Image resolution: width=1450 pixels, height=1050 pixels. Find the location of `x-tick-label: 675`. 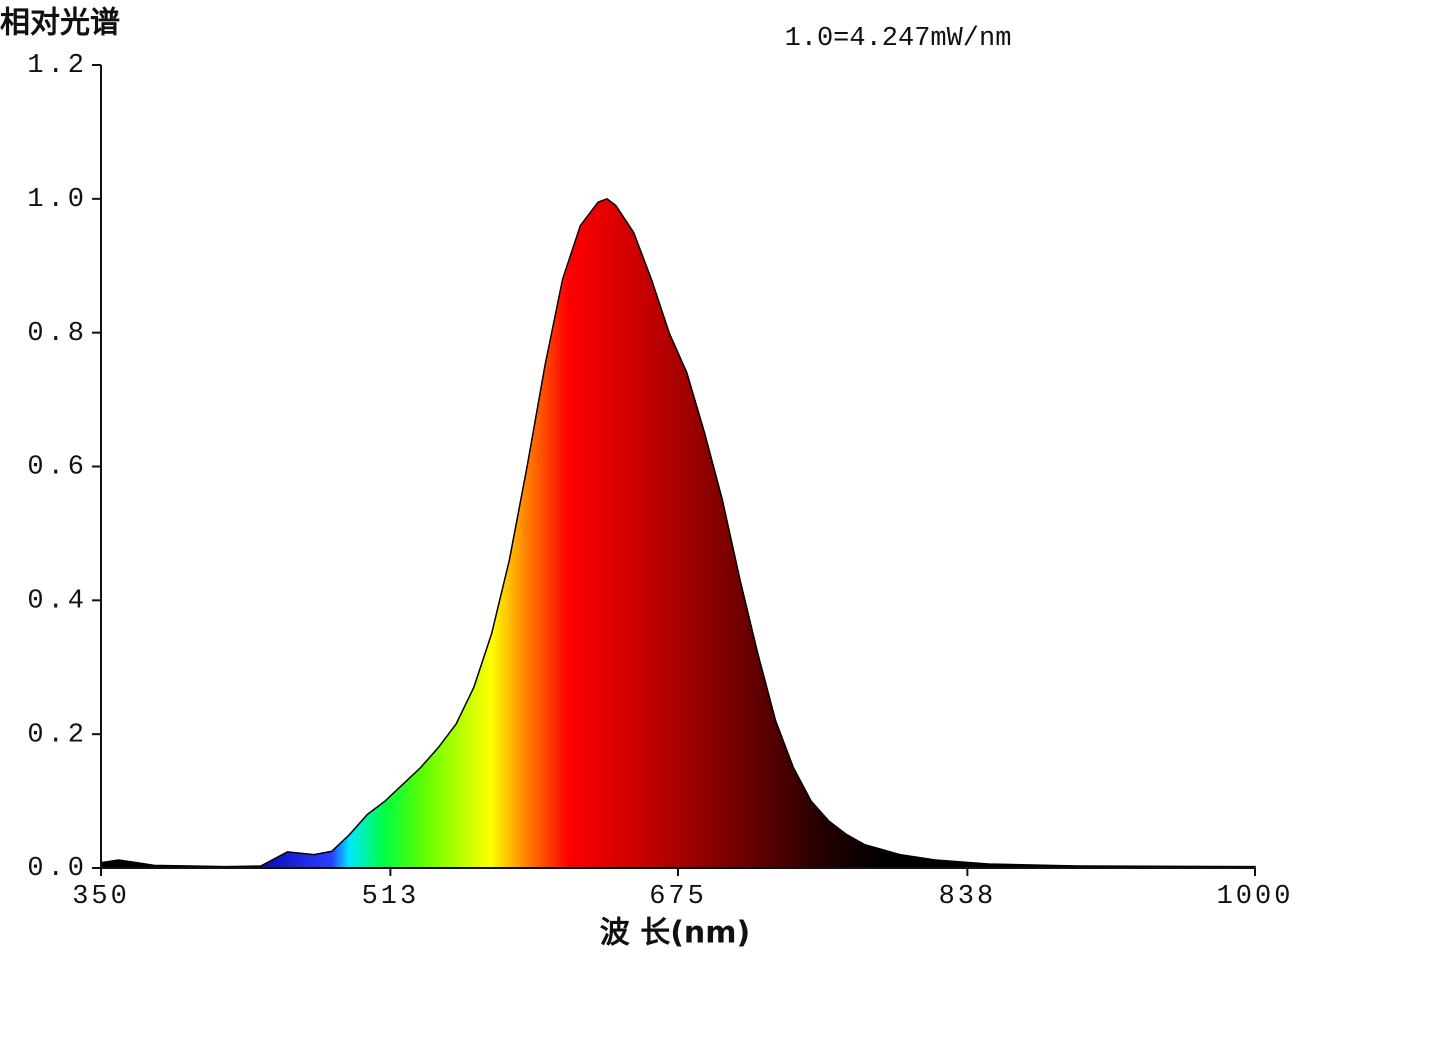

x-tick-label: 675 is located at coordinates (678, 897).